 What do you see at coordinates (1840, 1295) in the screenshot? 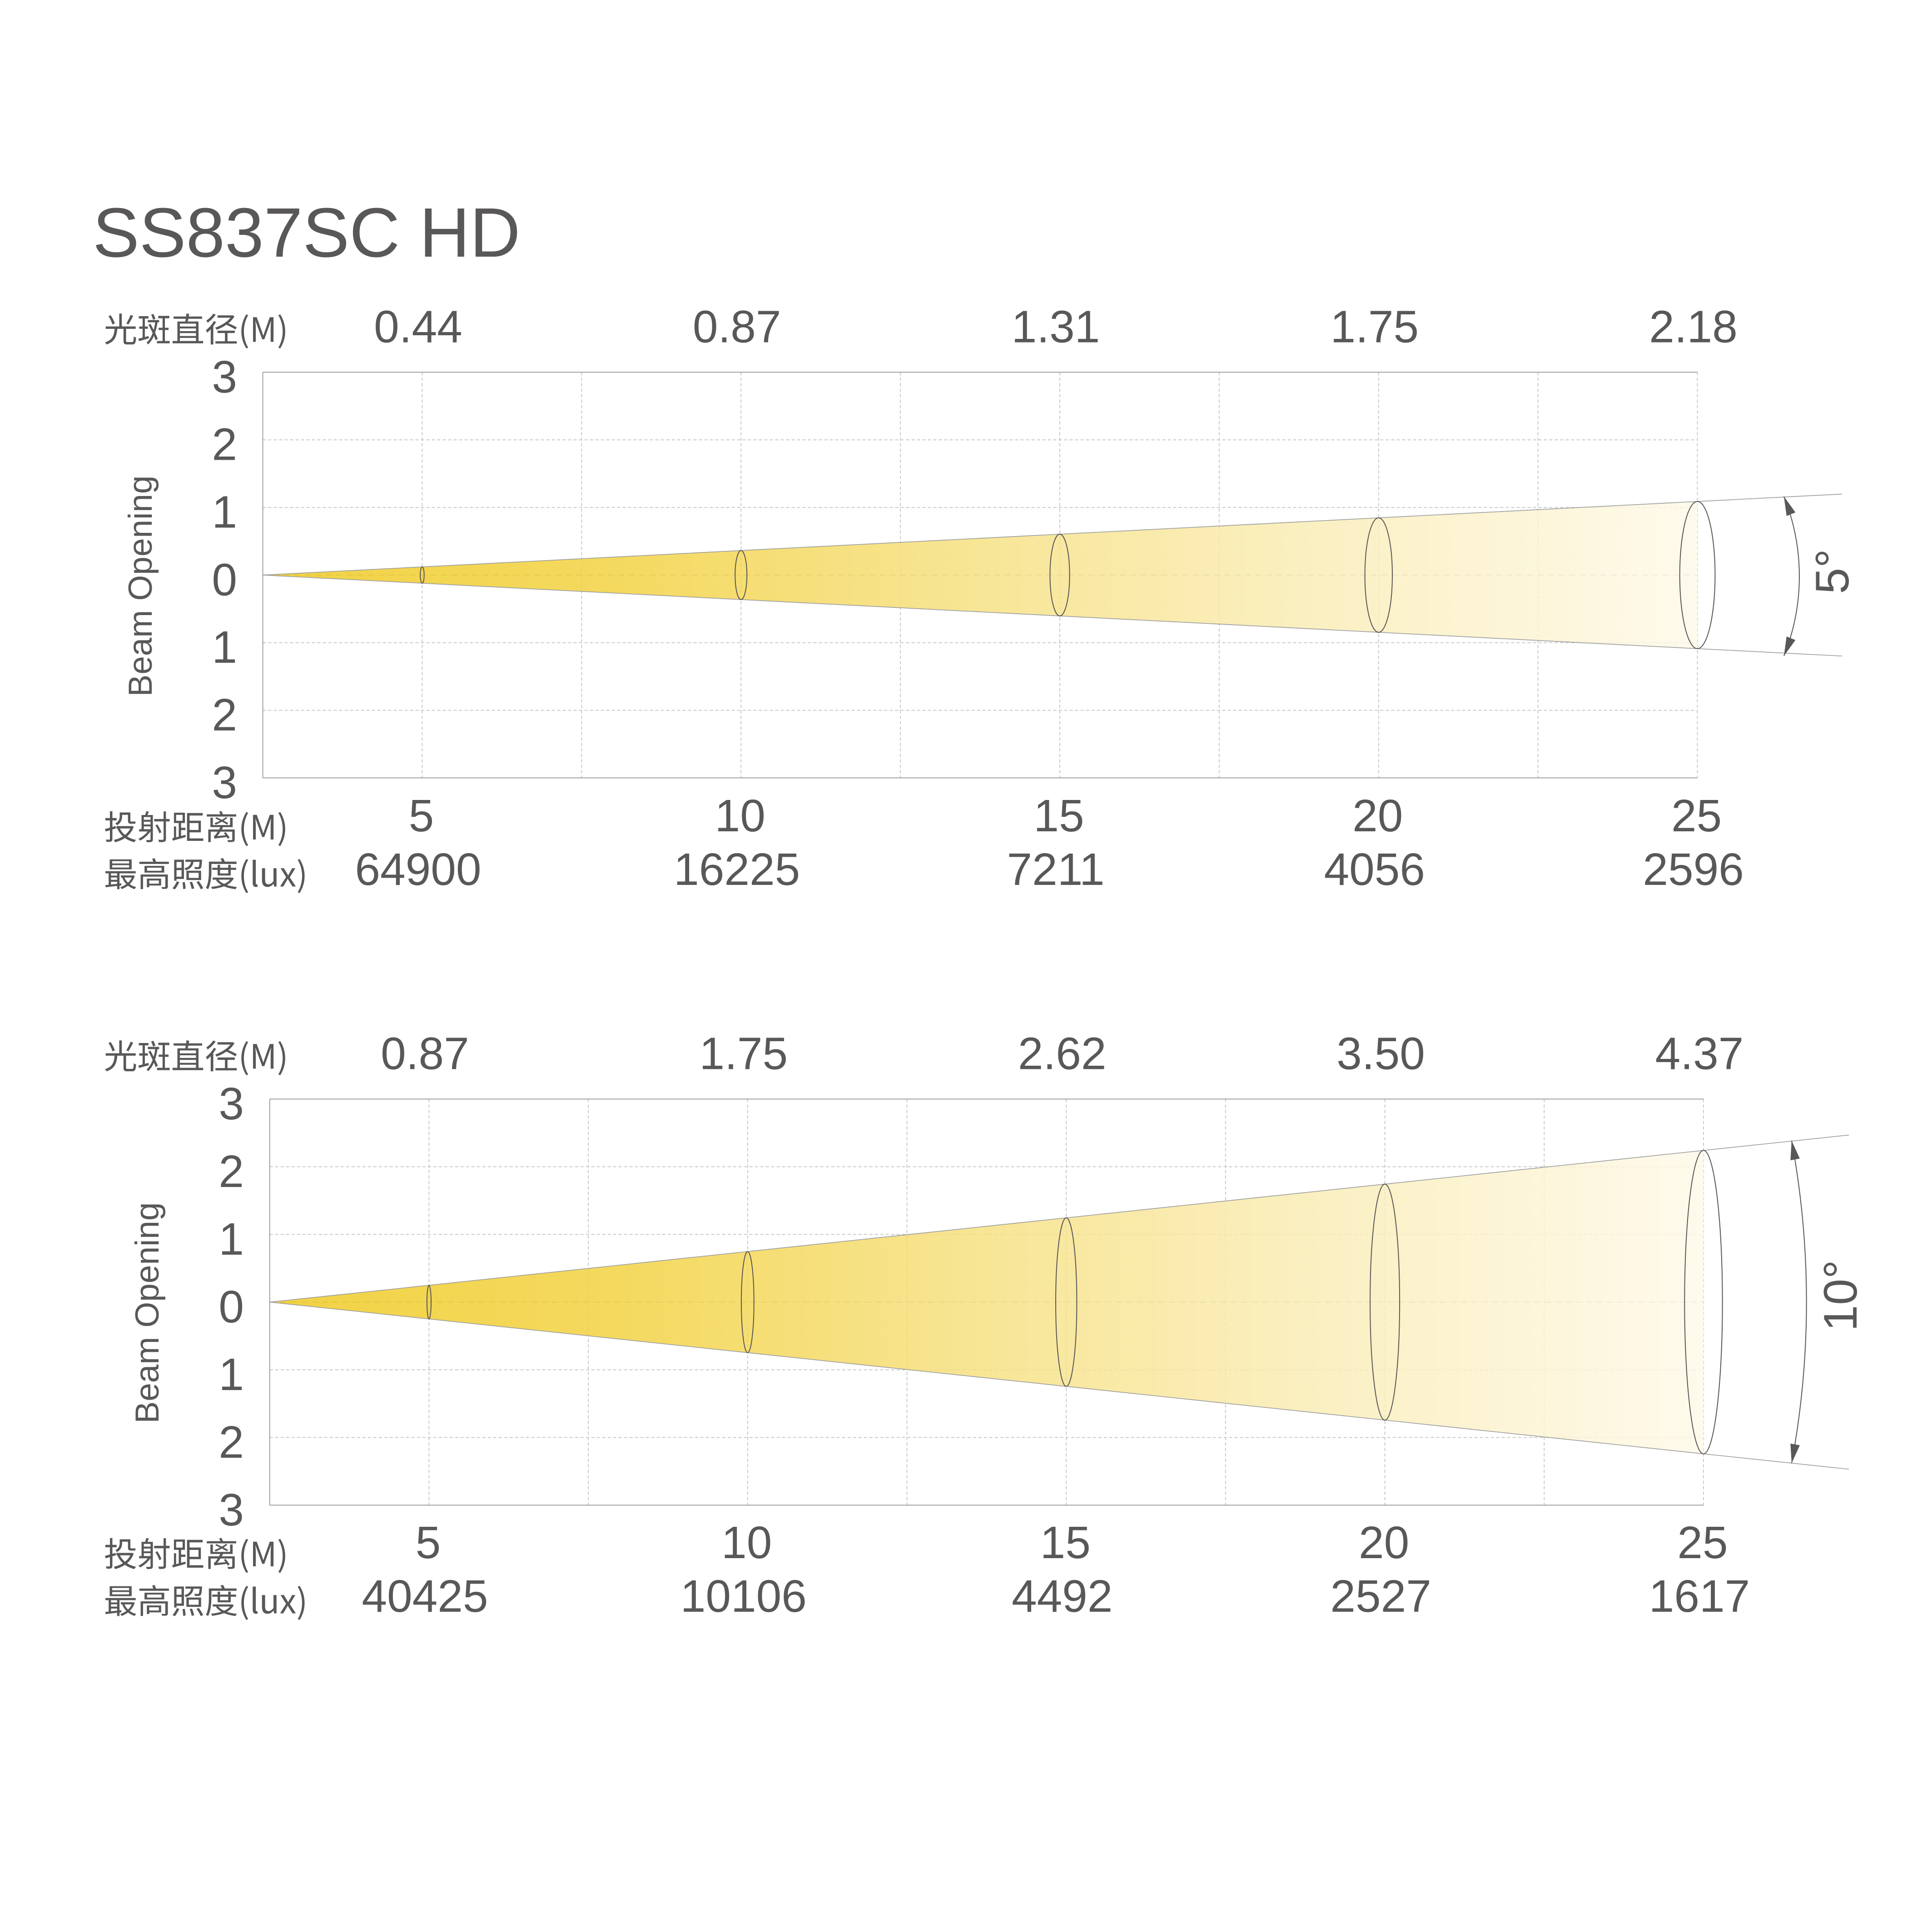
I see `svg-text: 10°` at bounding box center [1840, 1295].